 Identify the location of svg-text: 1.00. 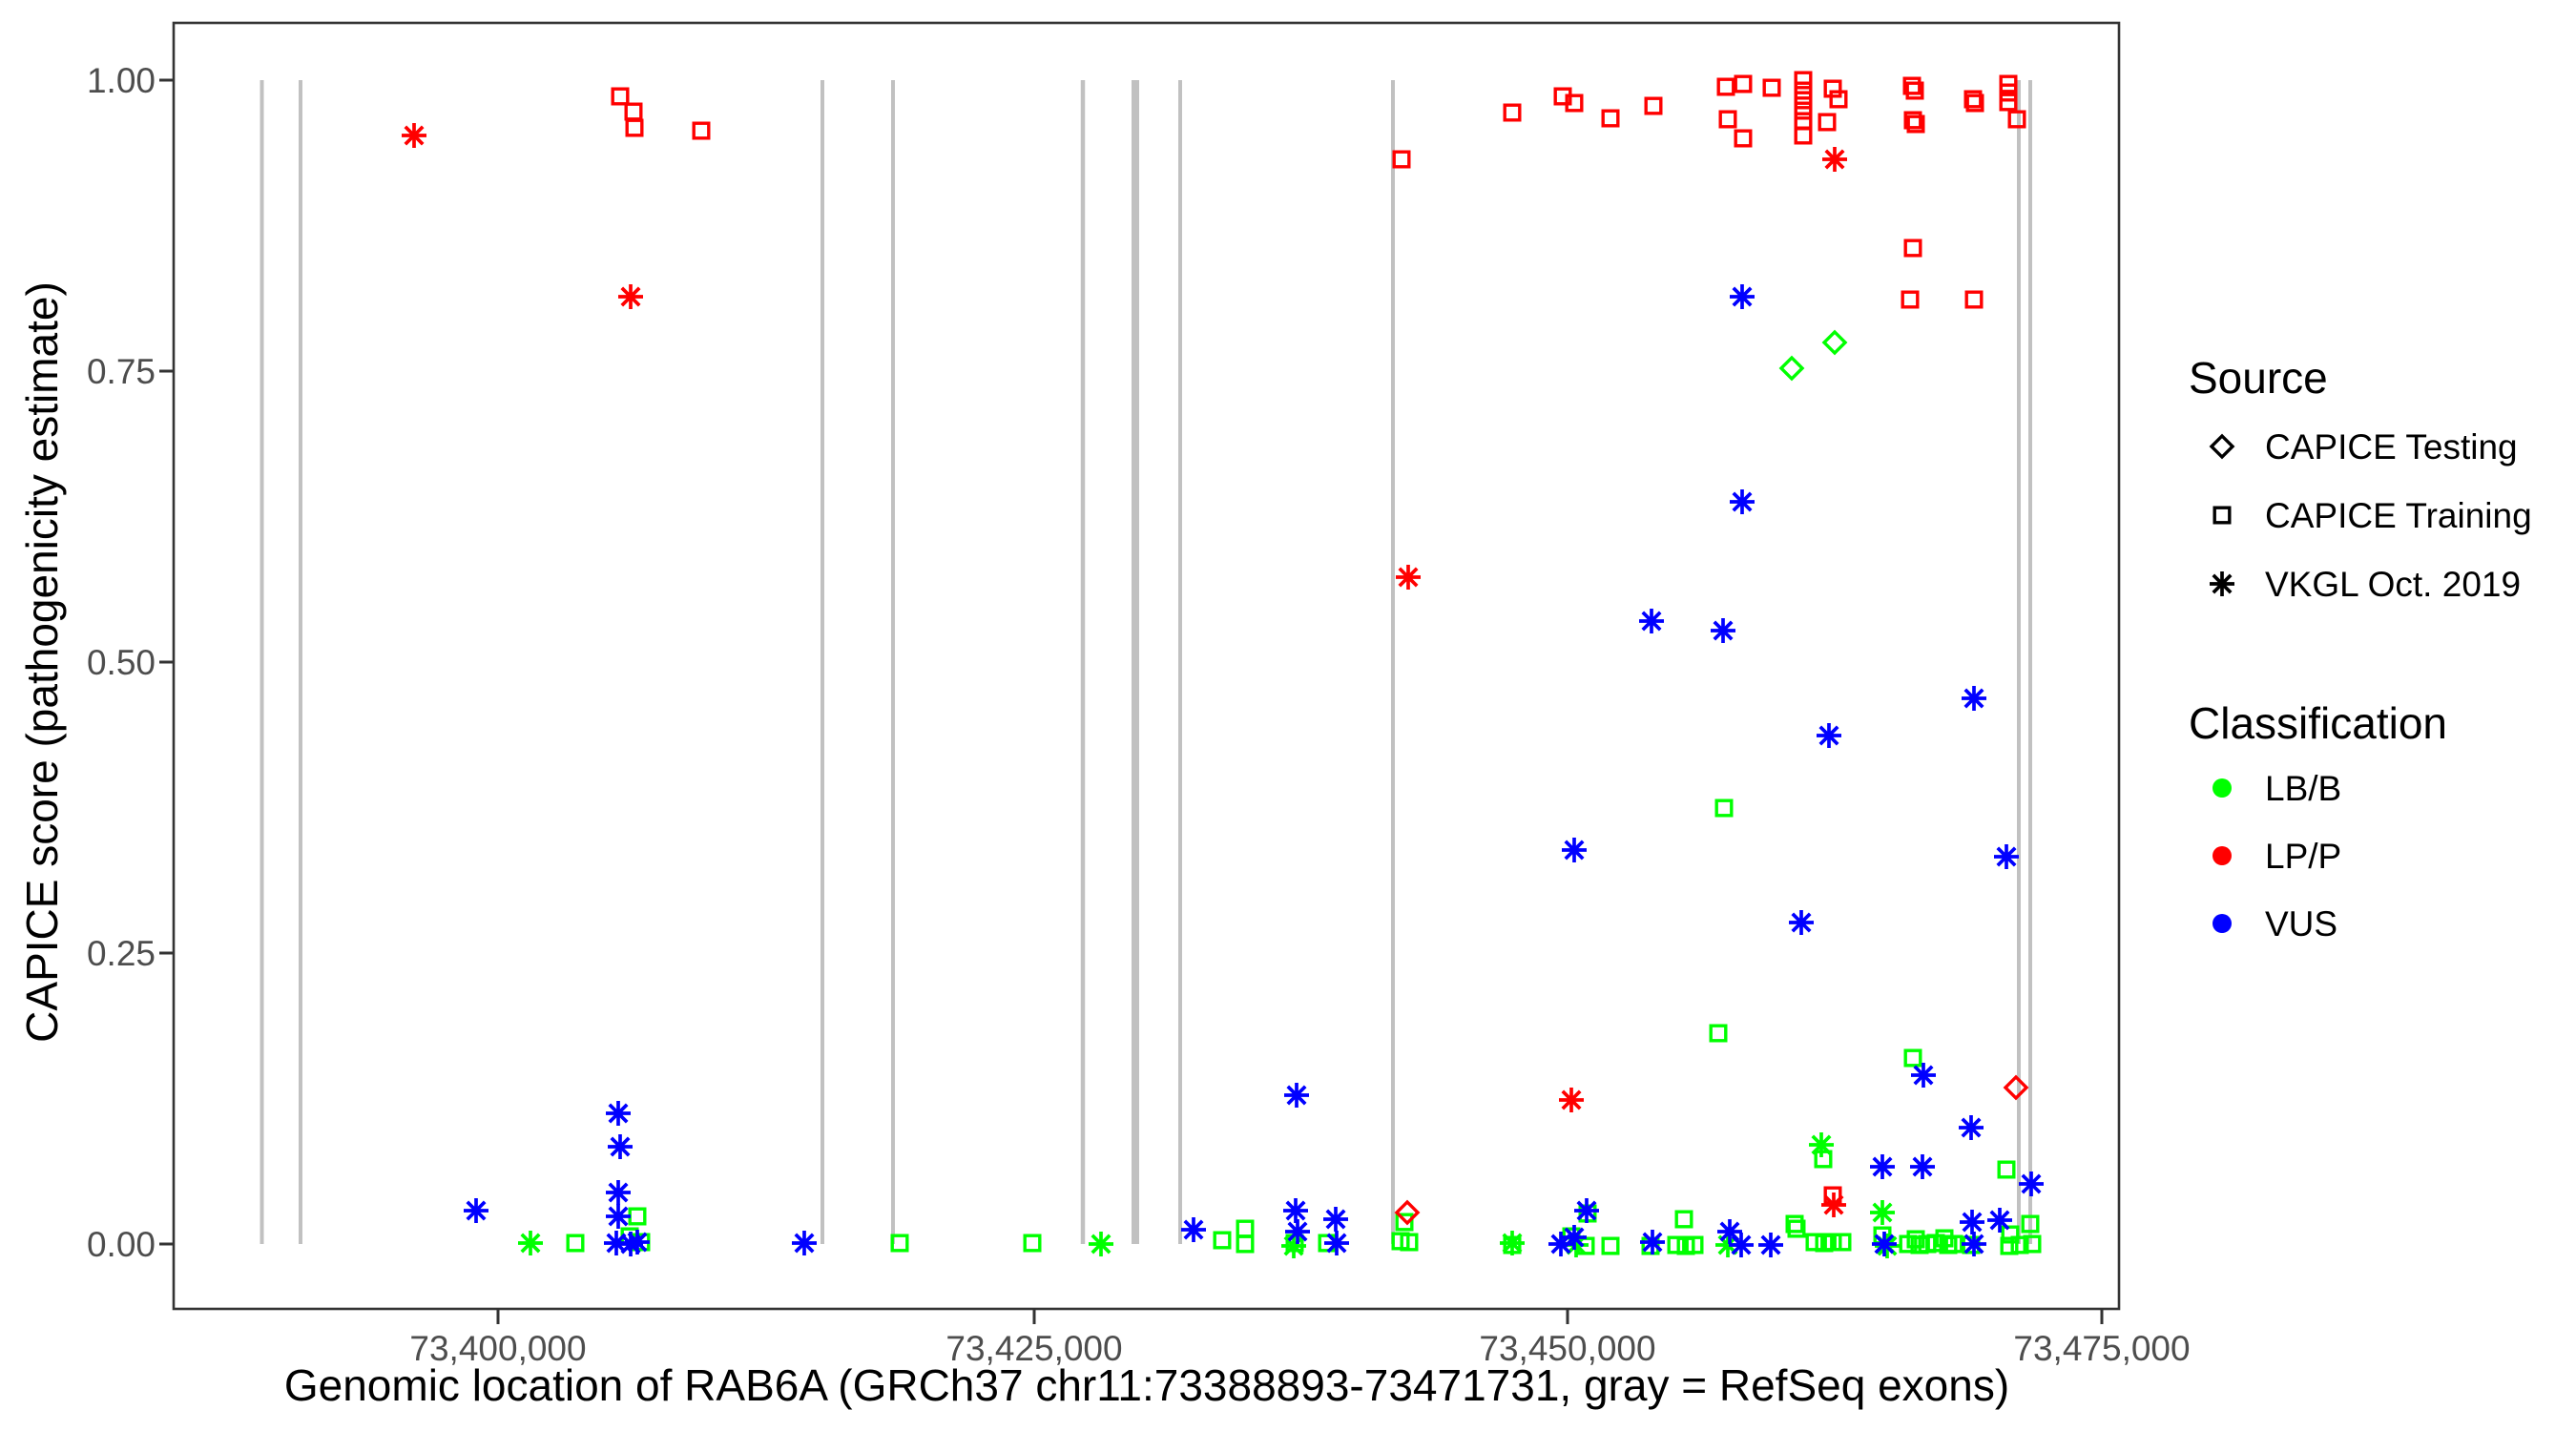
(121, 80).